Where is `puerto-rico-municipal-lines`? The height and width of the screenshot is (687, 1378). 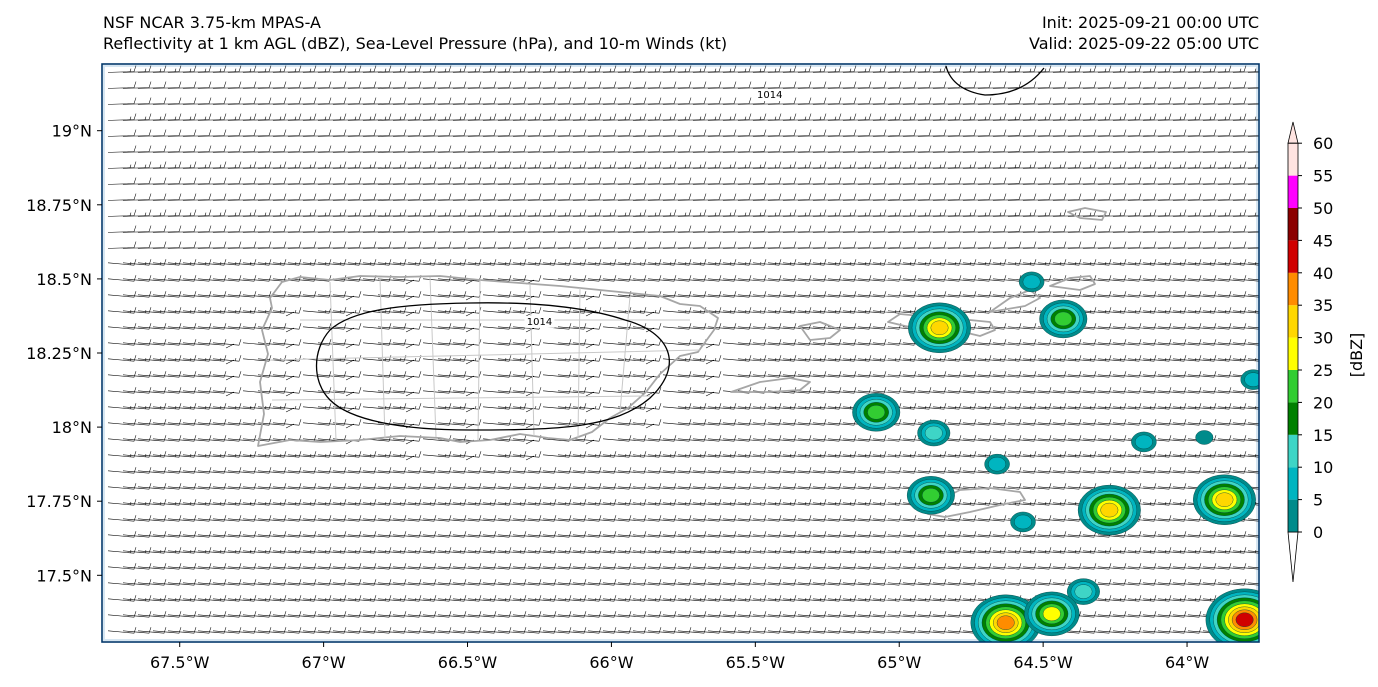
puerto-rico-municipal-lines is located at coordinates (485, 358).